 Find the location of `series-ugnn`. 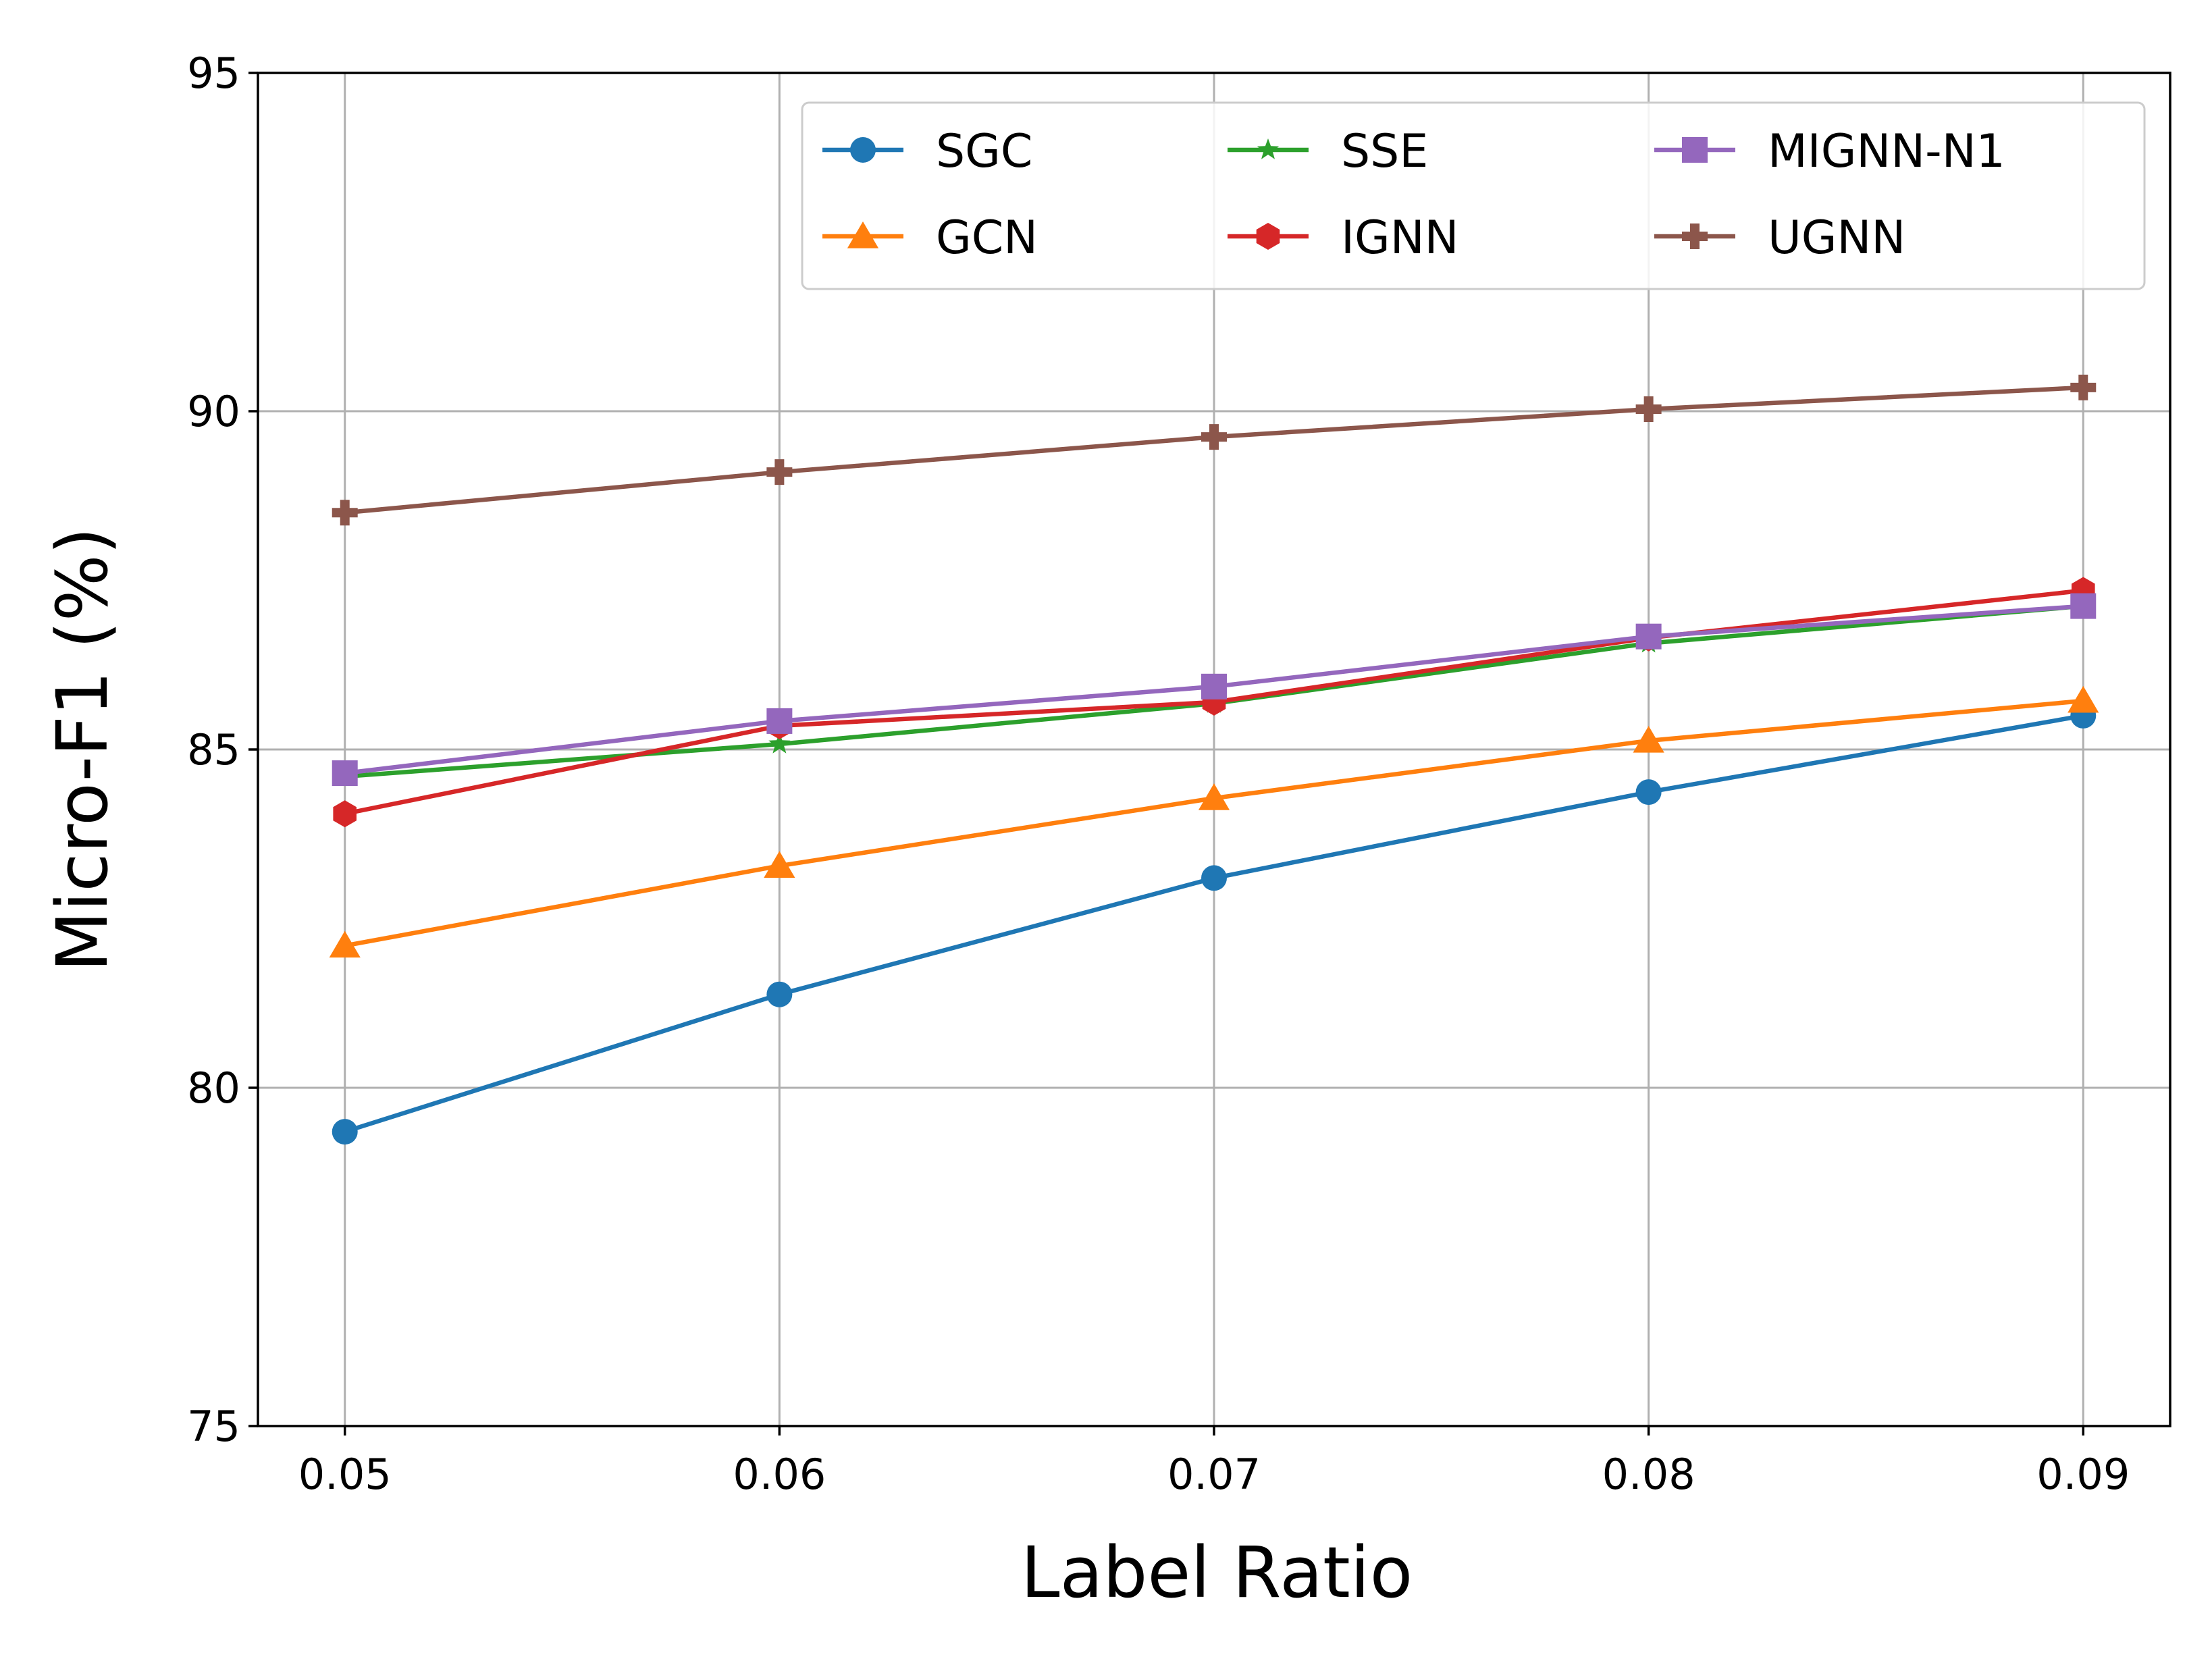

series-ugnn is located at coordinates (1214, 450).